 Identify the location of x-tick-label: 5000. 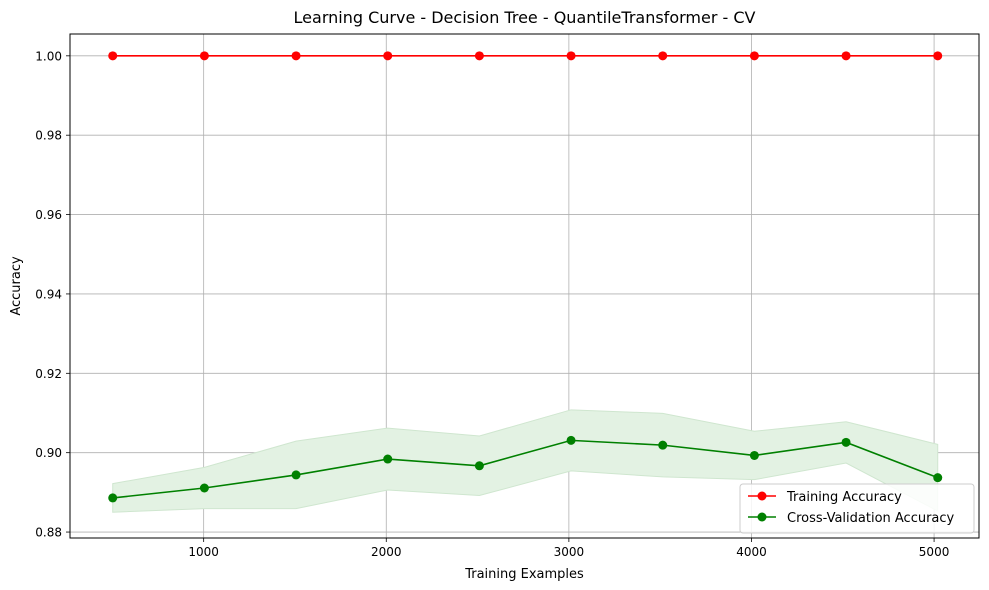
(934, 552).